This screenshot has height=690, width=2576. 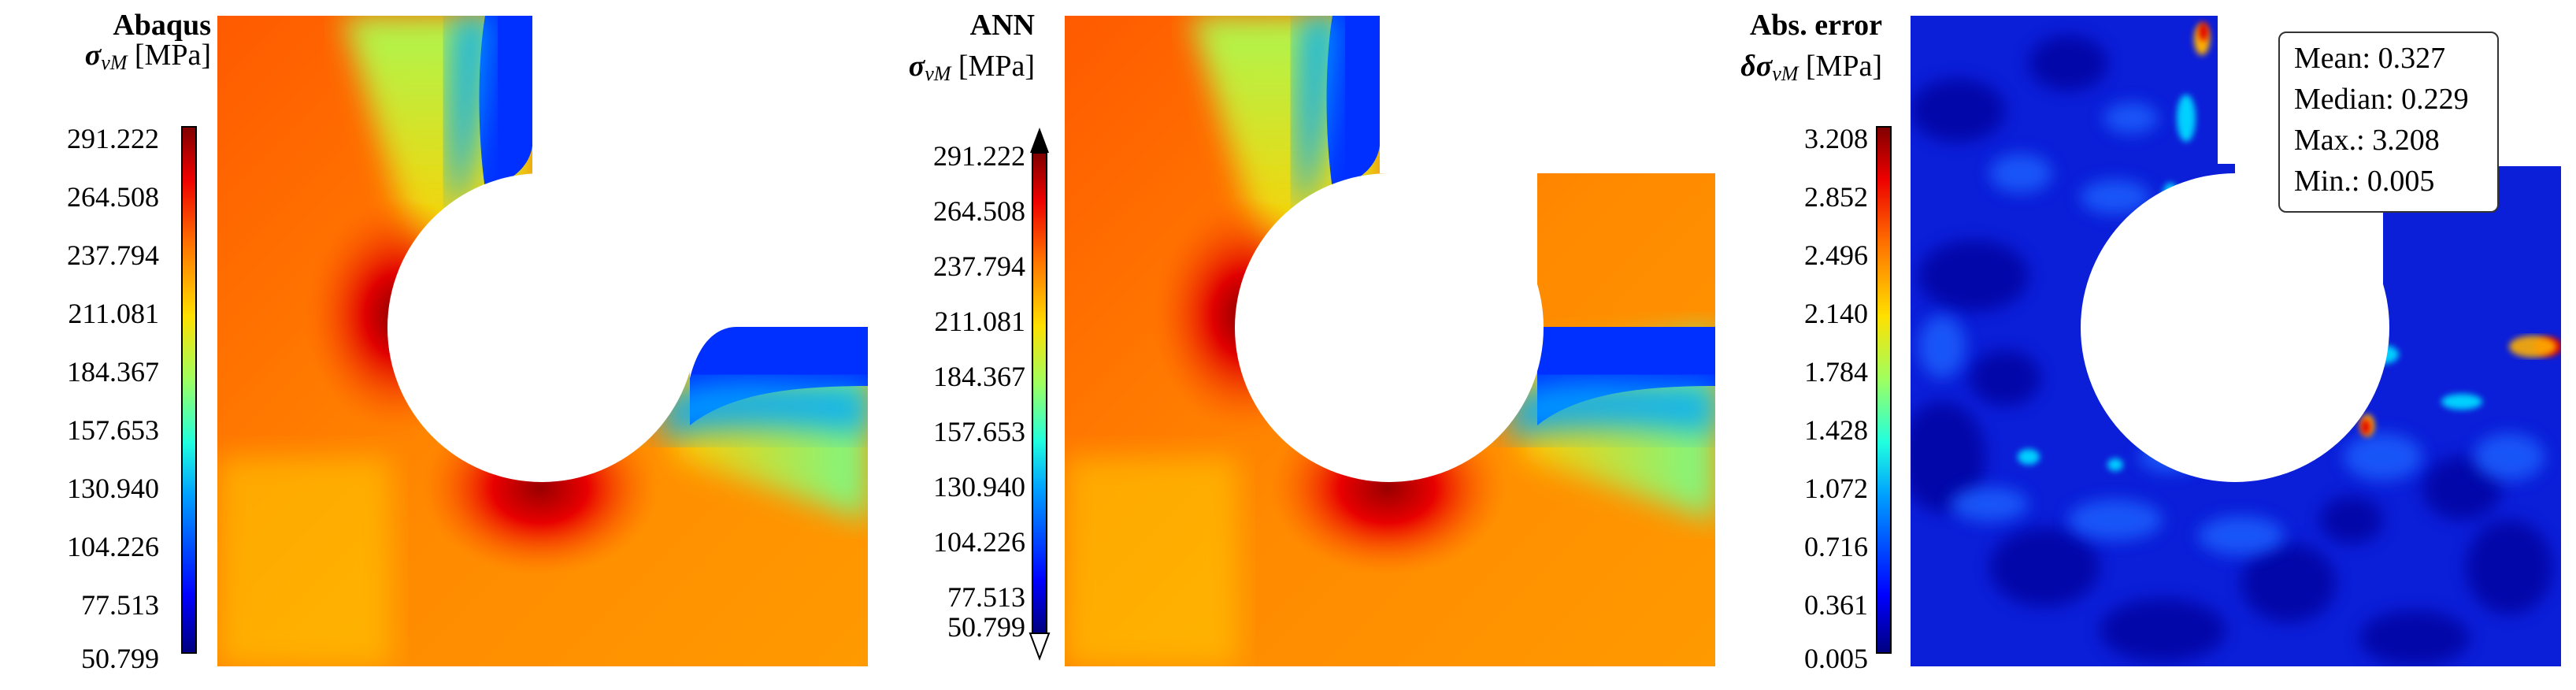 I want to click on tick-label: 1.428, so click(x=1836, y=430).